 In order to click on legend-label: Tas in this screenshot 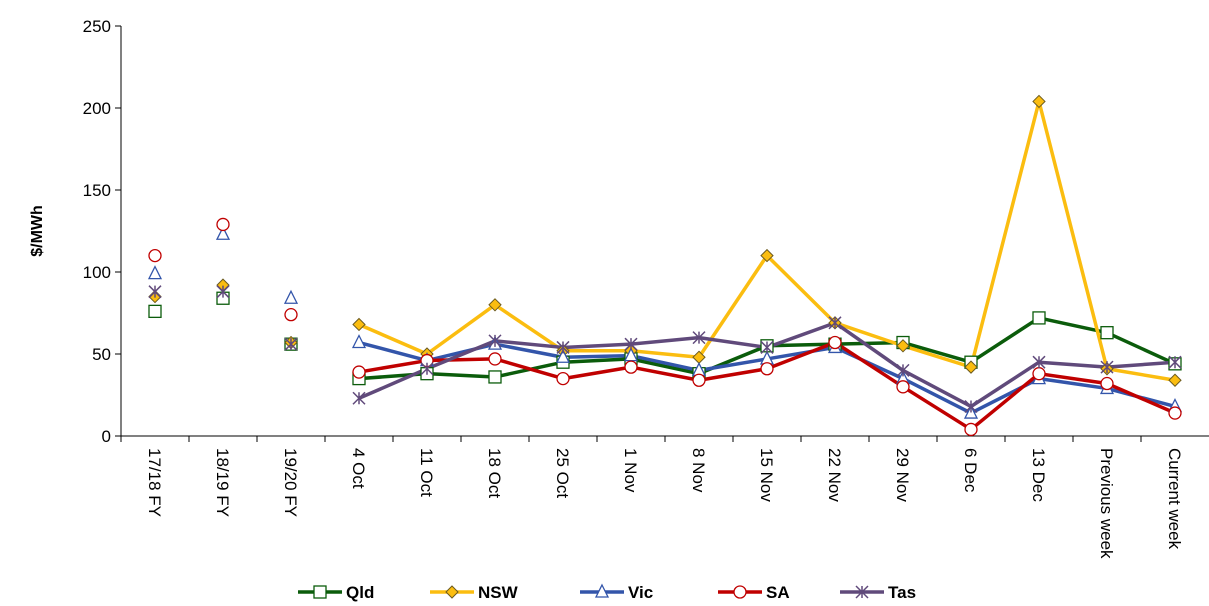, I will do `click(902, 592)`.